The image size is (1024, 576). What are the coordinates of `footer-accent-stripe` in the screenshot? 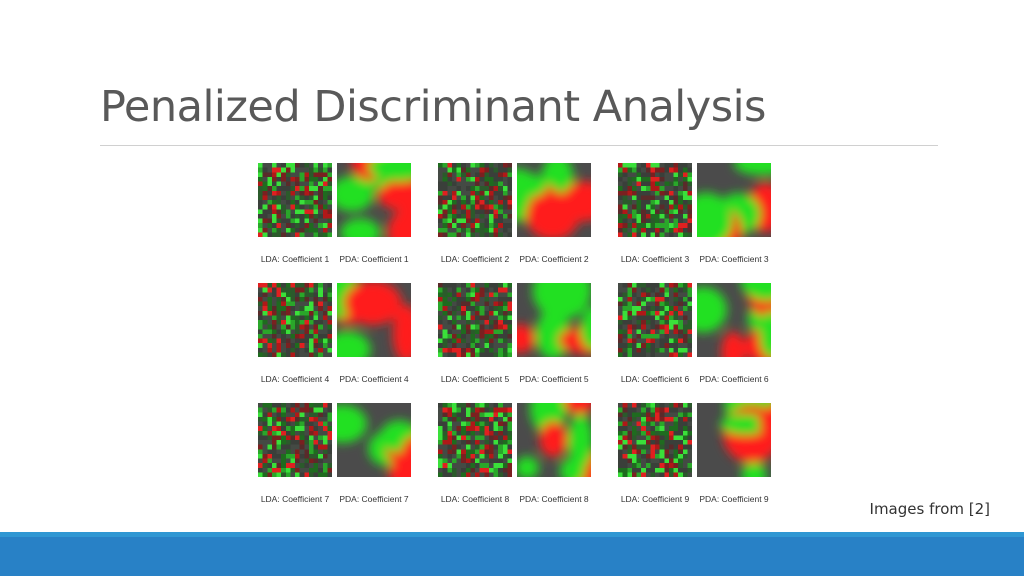 It's located at (512, 534).